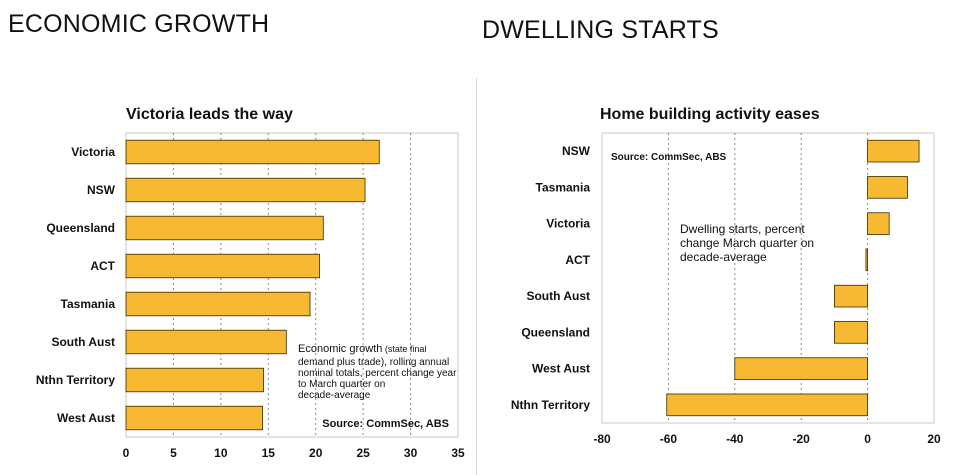  Describe the element at coordinates (600, 30) in the screenshot. I see `right-heading: DWELLING STARTS` at that location.